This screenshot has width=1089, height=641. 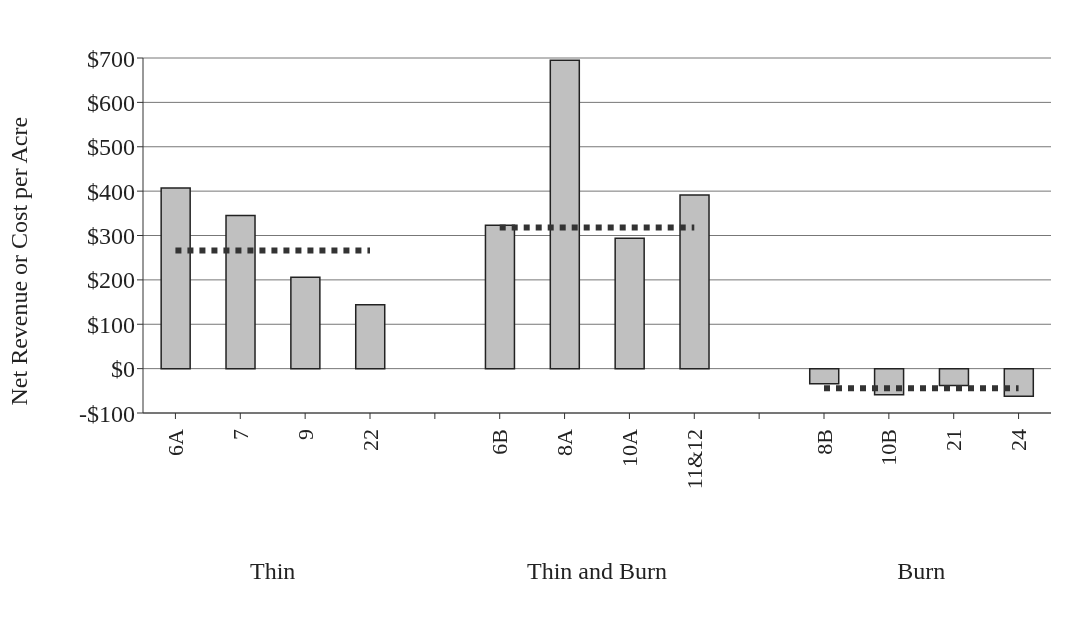 What do you see at coordinates (18, 261) in the screenshot?
I see `y-axis-title: Net Revenue or Cost per Acre` at bounding box center [18, 261].